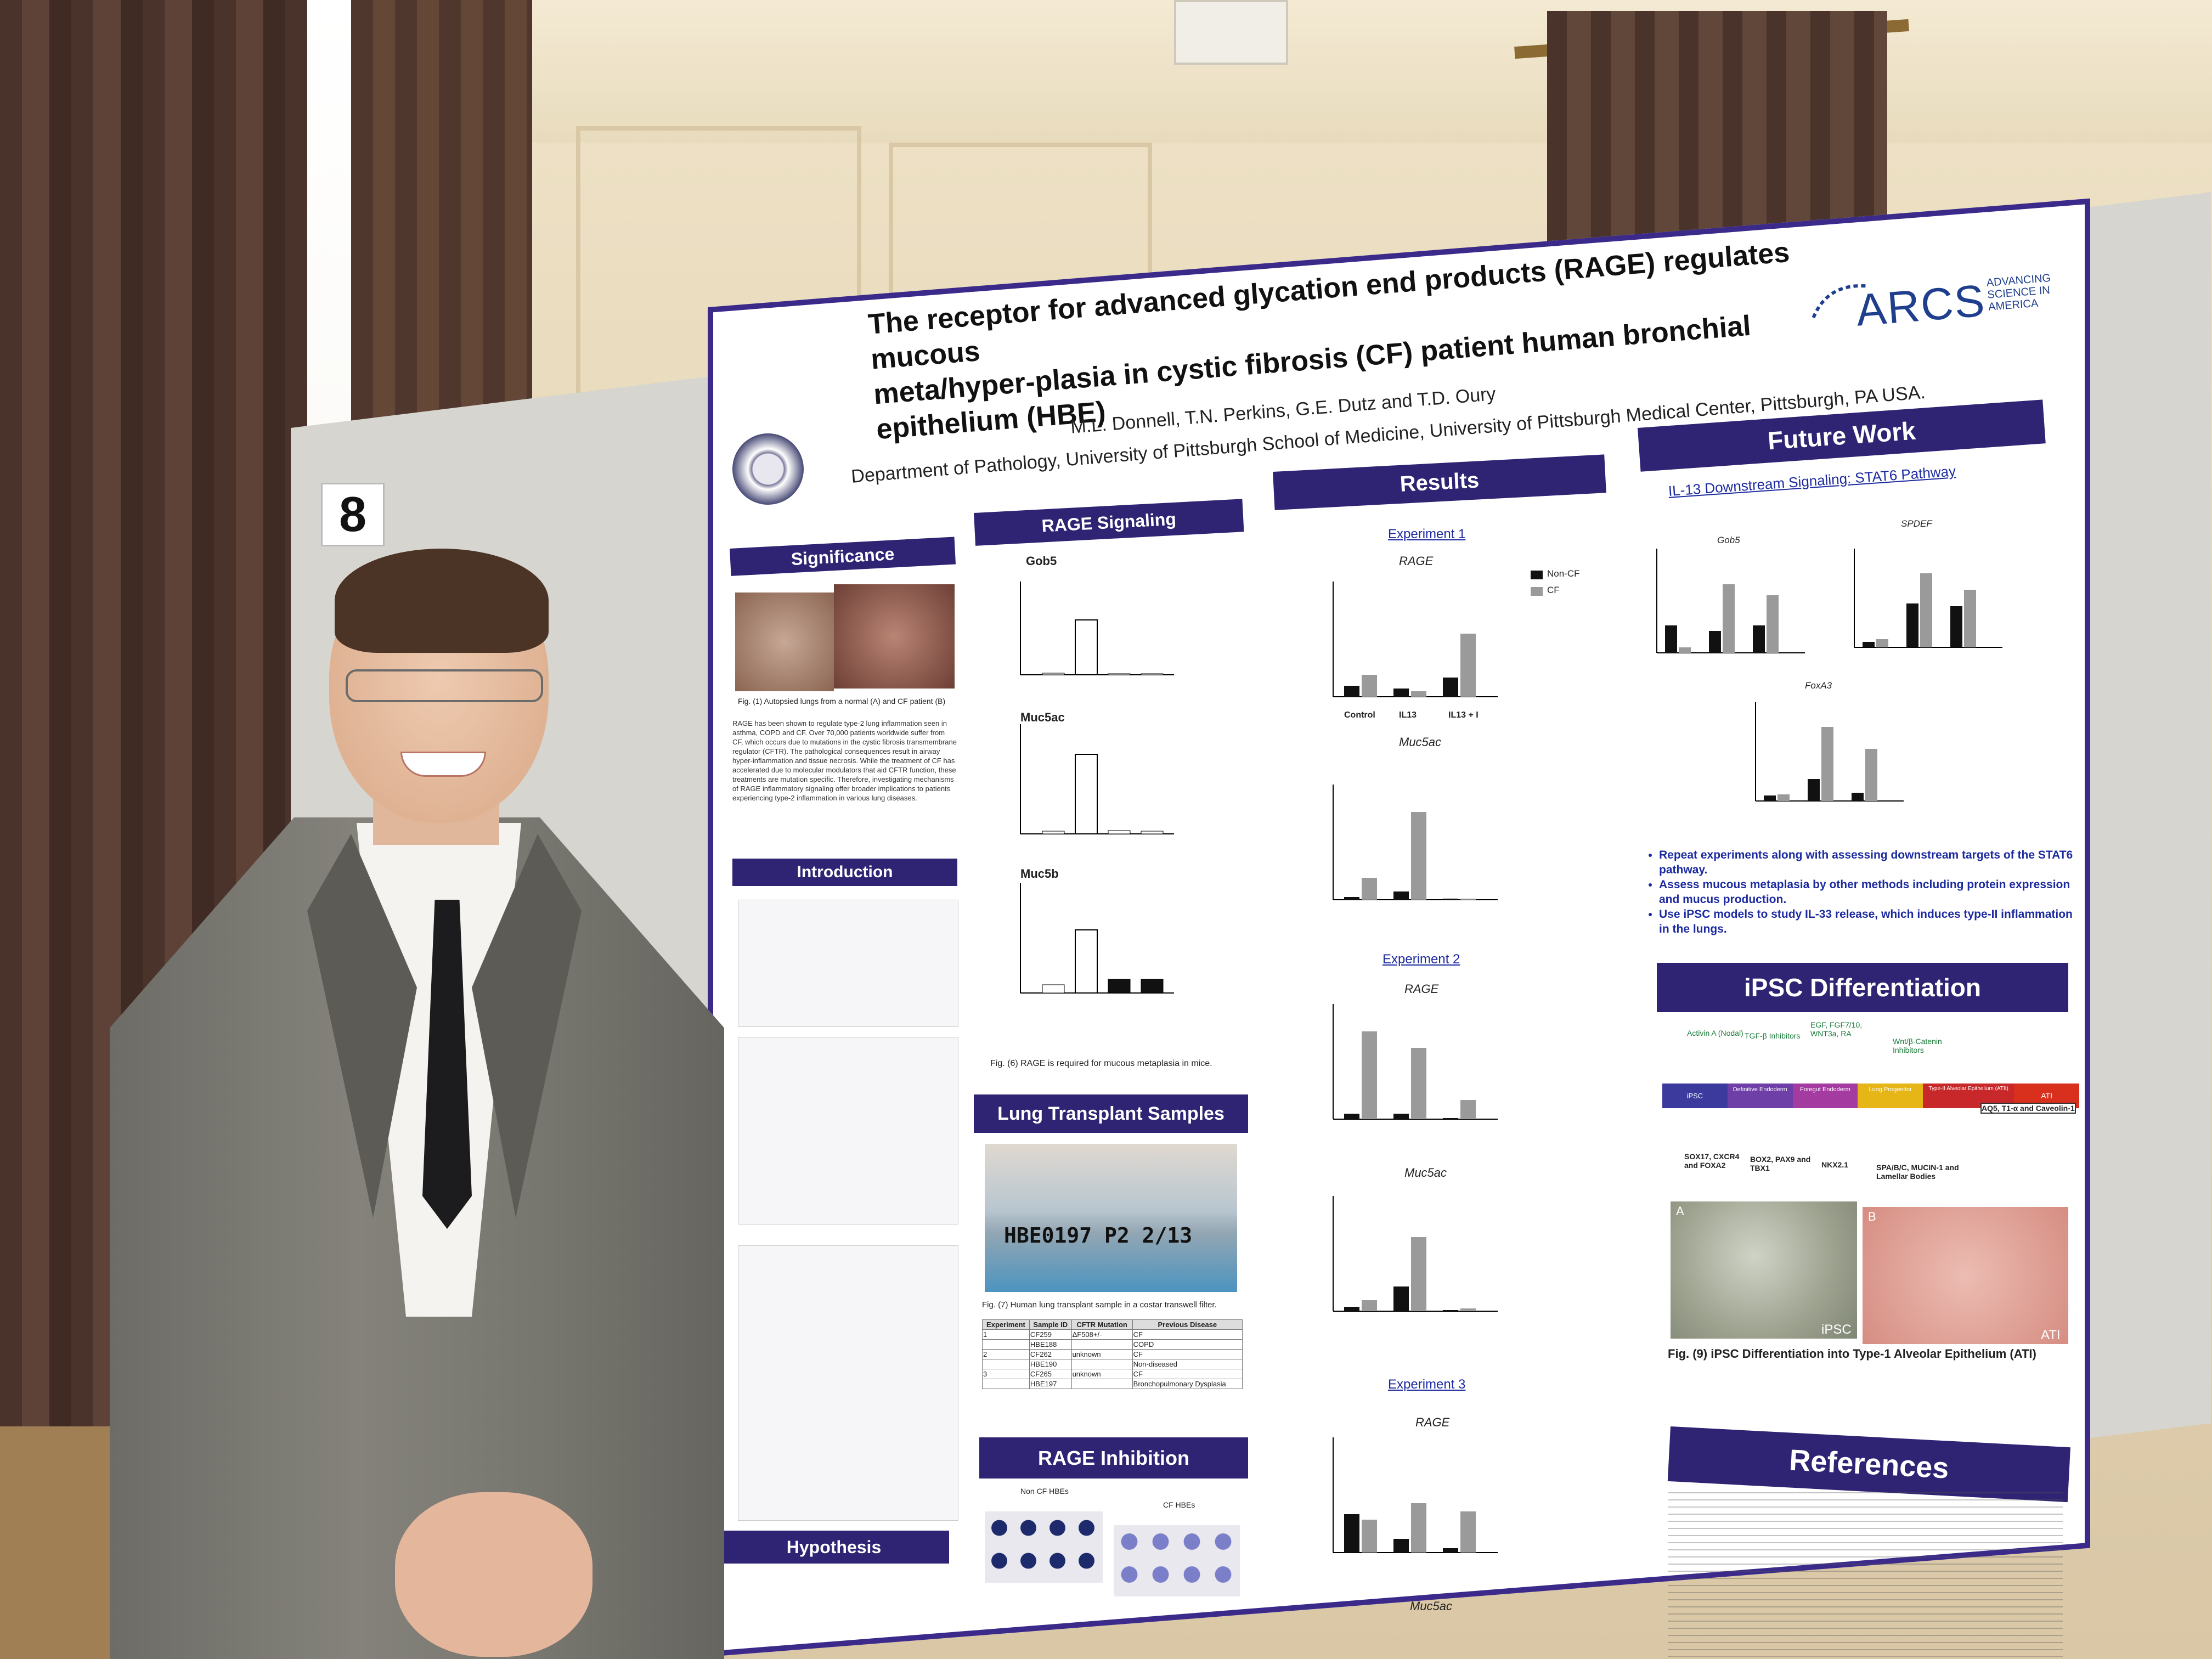  What do you see at coordinates (1432, 1422) in the screenshot?
I see `chart-title-rage-3: RAGE` at bounding box center [1432, 1422].